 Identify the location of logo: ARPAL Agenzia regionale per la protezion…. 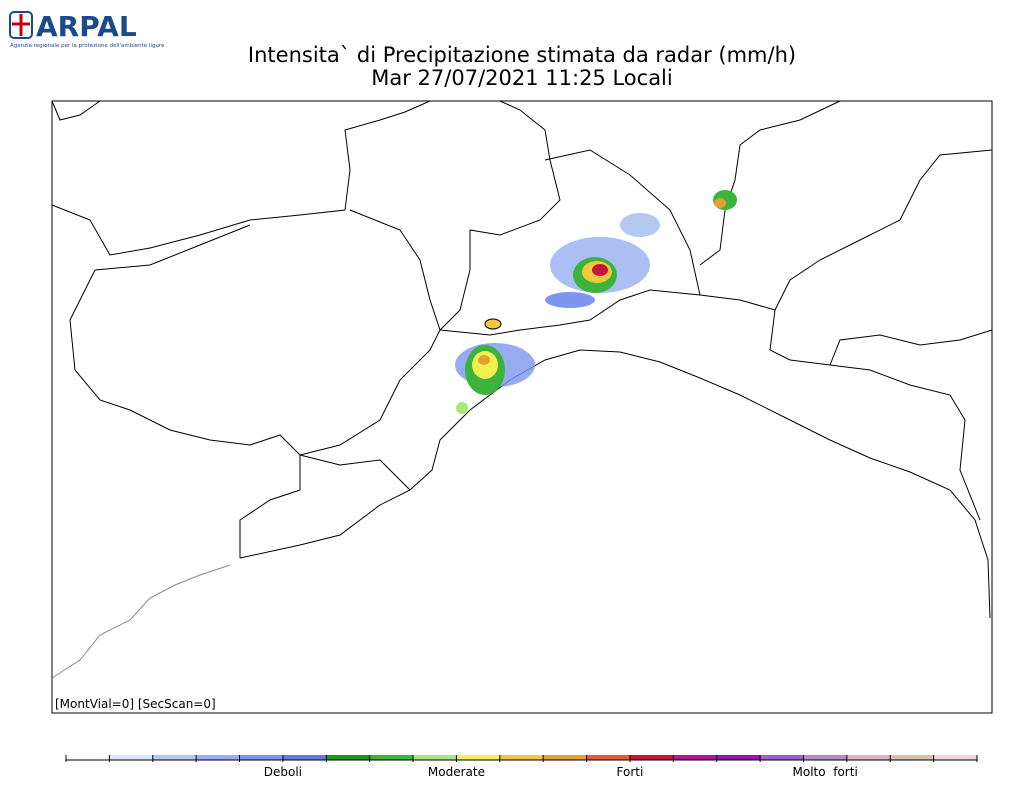
(87, 29).